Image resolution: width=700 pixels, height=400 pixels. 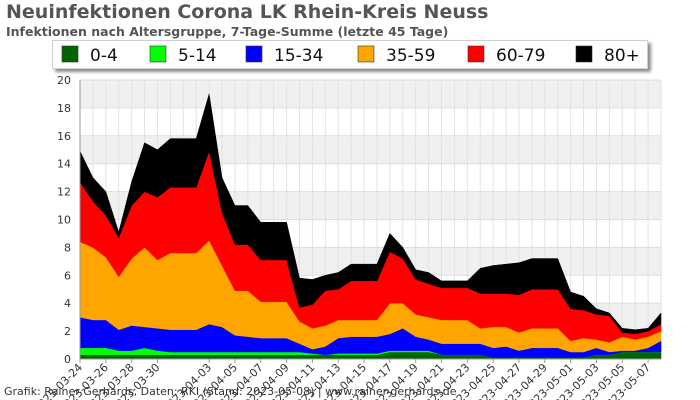 What do you see at coordinates (64, 192) in the screenshot?
I see `y-tick-label: 12` at bounding box center [64, 192].